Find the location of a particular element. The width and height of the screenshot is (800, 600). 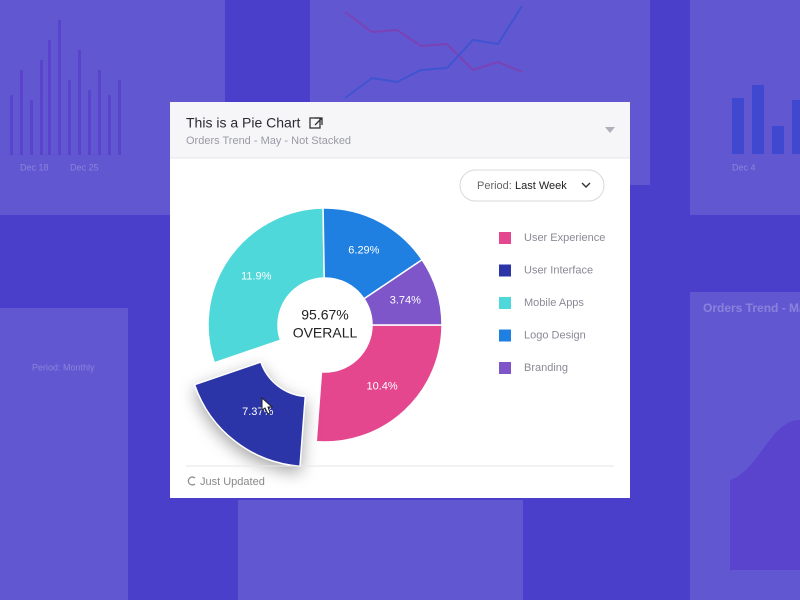

period-value: Last Week is located at coordinates (541, 186).